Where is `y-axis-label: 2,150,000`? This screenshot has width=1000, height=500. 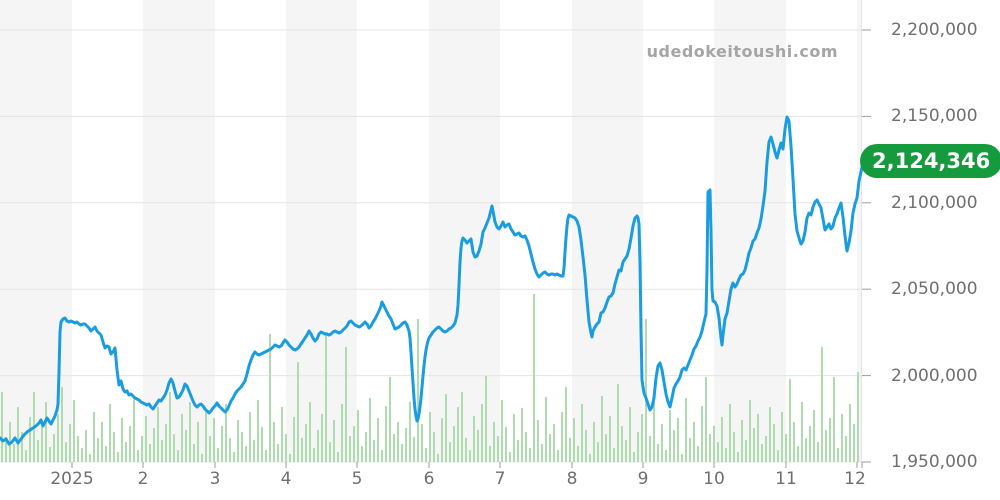
y-axis-label: 2,150,000 is located at coordinates (934, 116).